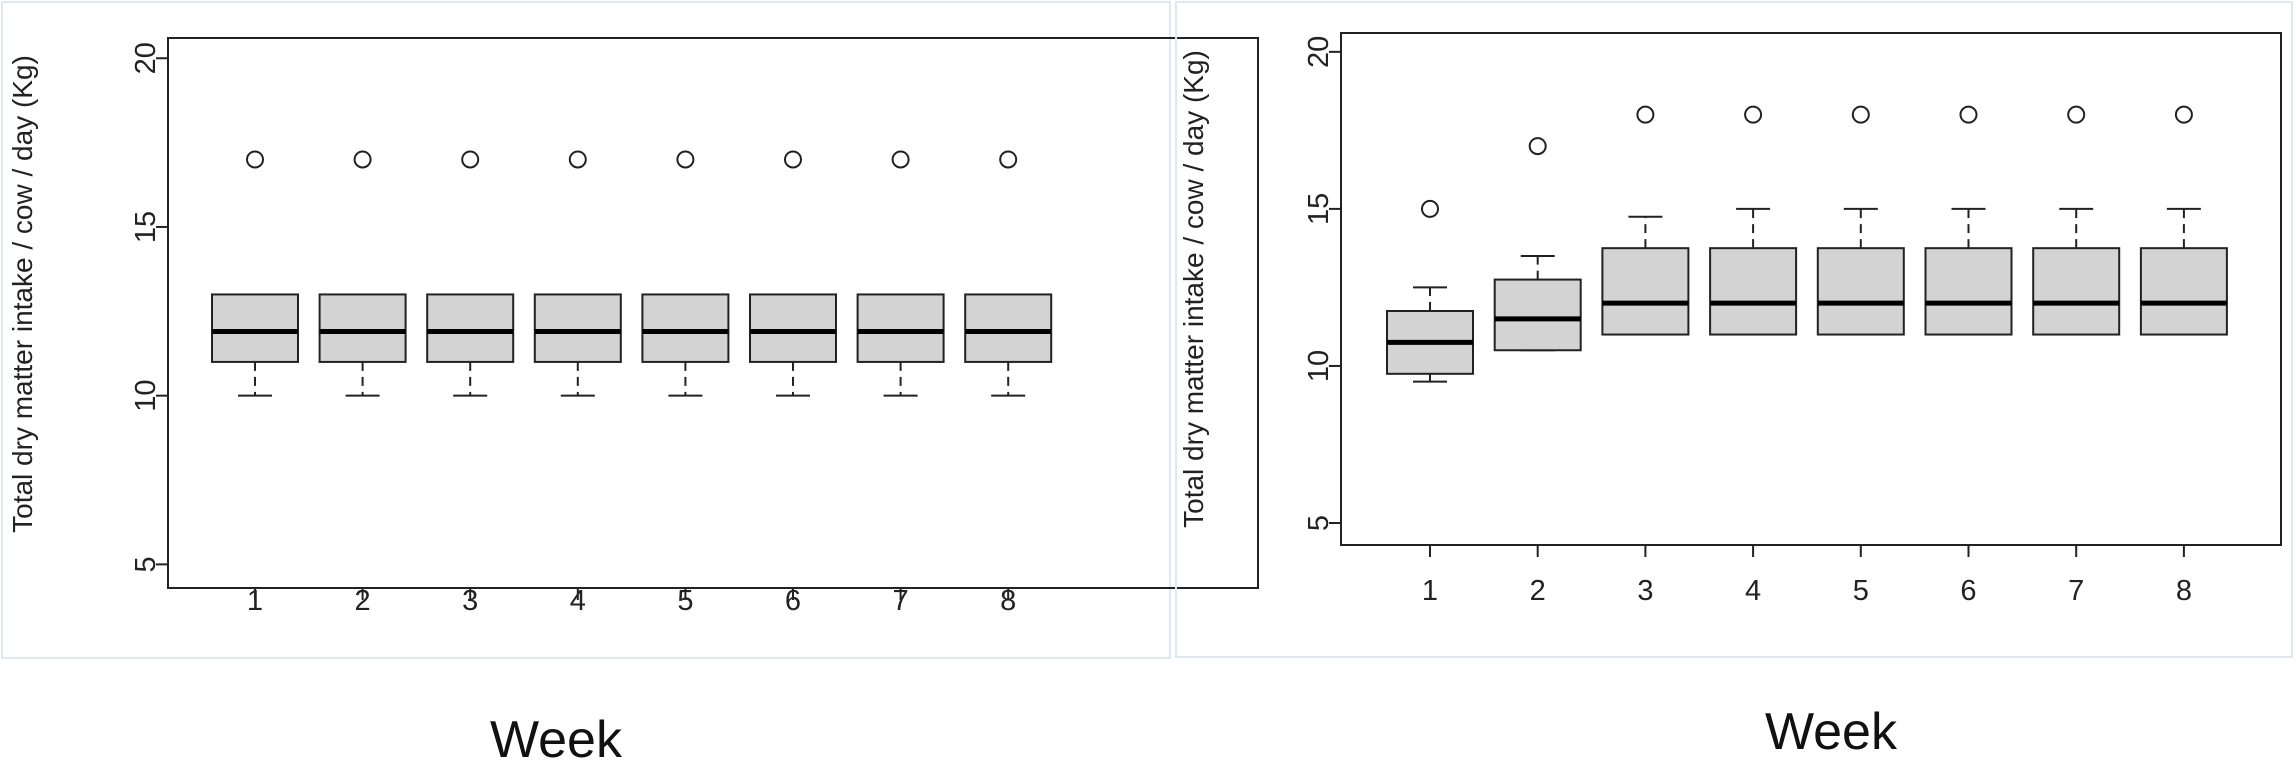  What do you see at coordinates (556, 740) in the screenshot?
I see `x-axis-title-left: Week` at bounding box center [556, 740].